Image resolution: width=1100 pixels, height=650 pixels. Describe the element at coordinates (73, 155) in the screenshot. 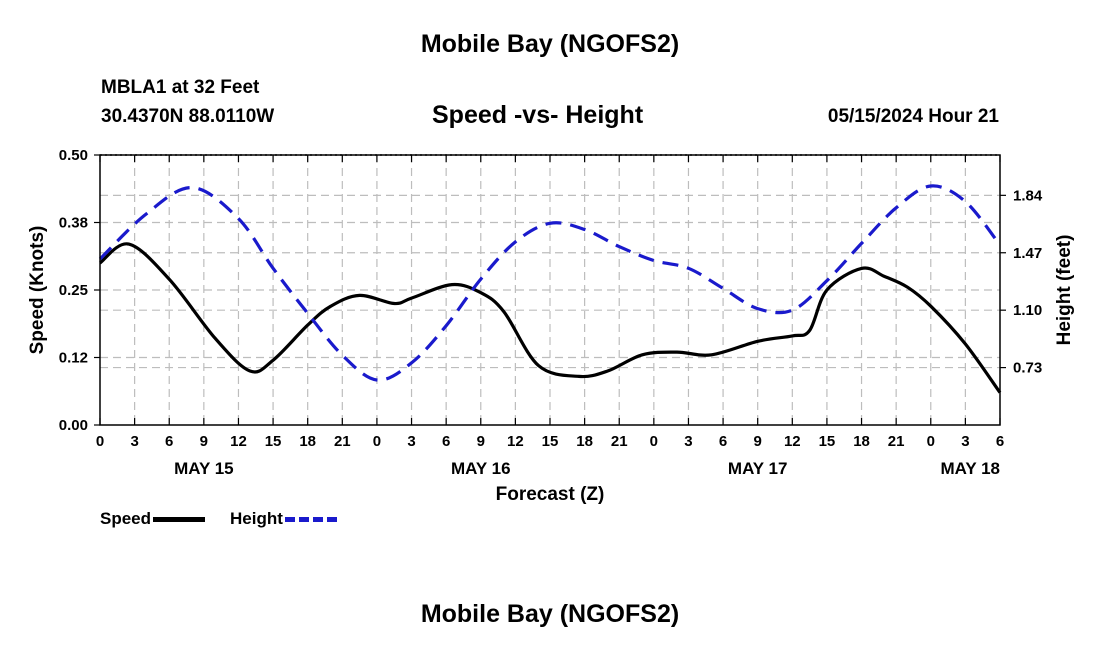

I see `y-tick-label: 0.50` at that location.